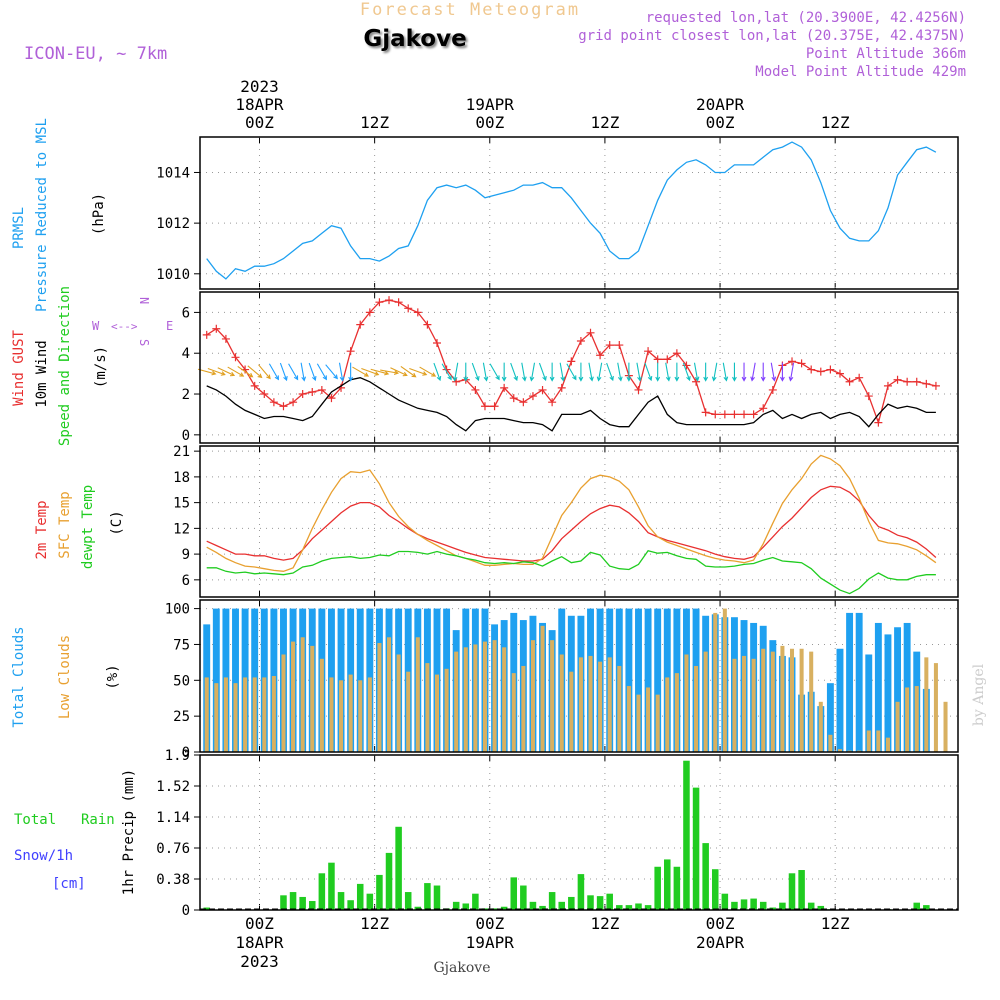  What do you see at coordinates (259, 942) in the screenshot?
I see `bottom-date-label: 18APR` at bounding box center [259, 942].